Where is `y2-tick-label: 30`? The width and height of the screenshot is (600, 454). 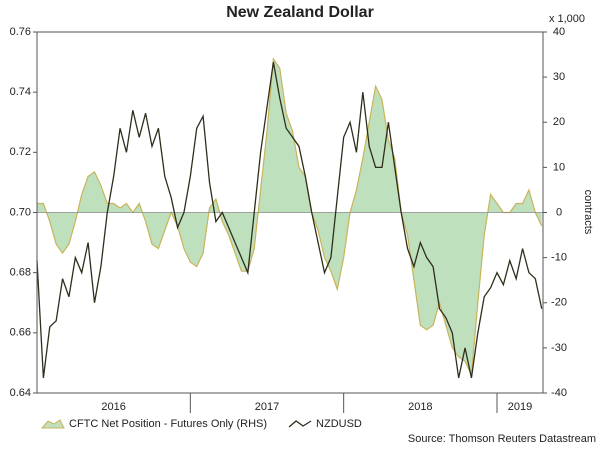
y2-tick-label: 30 is located at coordinates (559, 77).